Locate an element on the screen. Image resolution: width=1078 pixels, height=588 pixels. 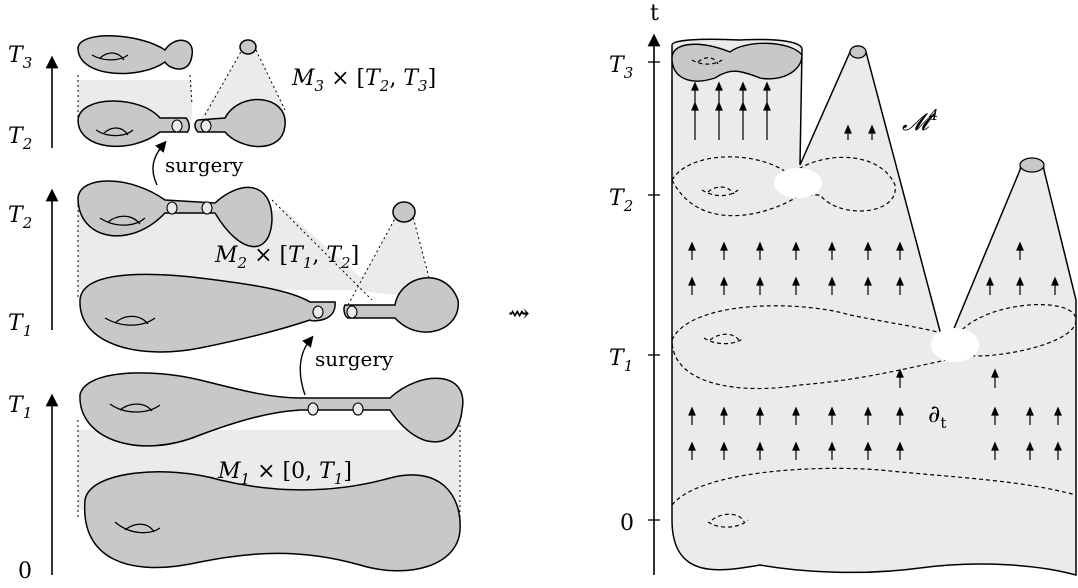
product-label-m3: M3 × [T2, T3] is located at coordinates (363, 80).